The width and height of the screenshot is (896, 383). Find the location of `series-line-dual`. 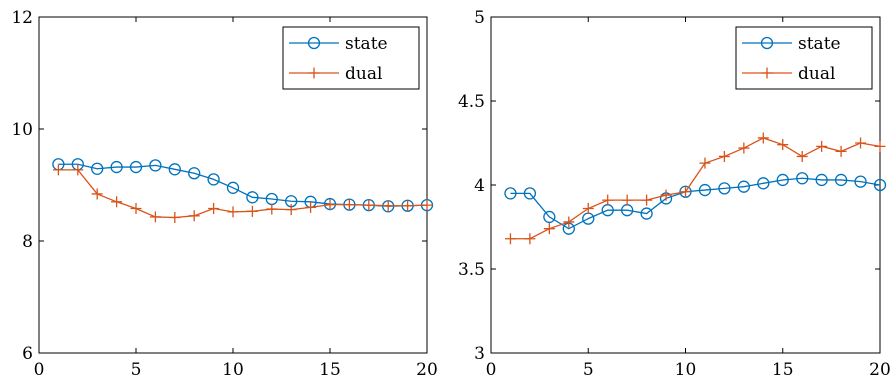

series-line-dual is located at coordinates (695, 188).